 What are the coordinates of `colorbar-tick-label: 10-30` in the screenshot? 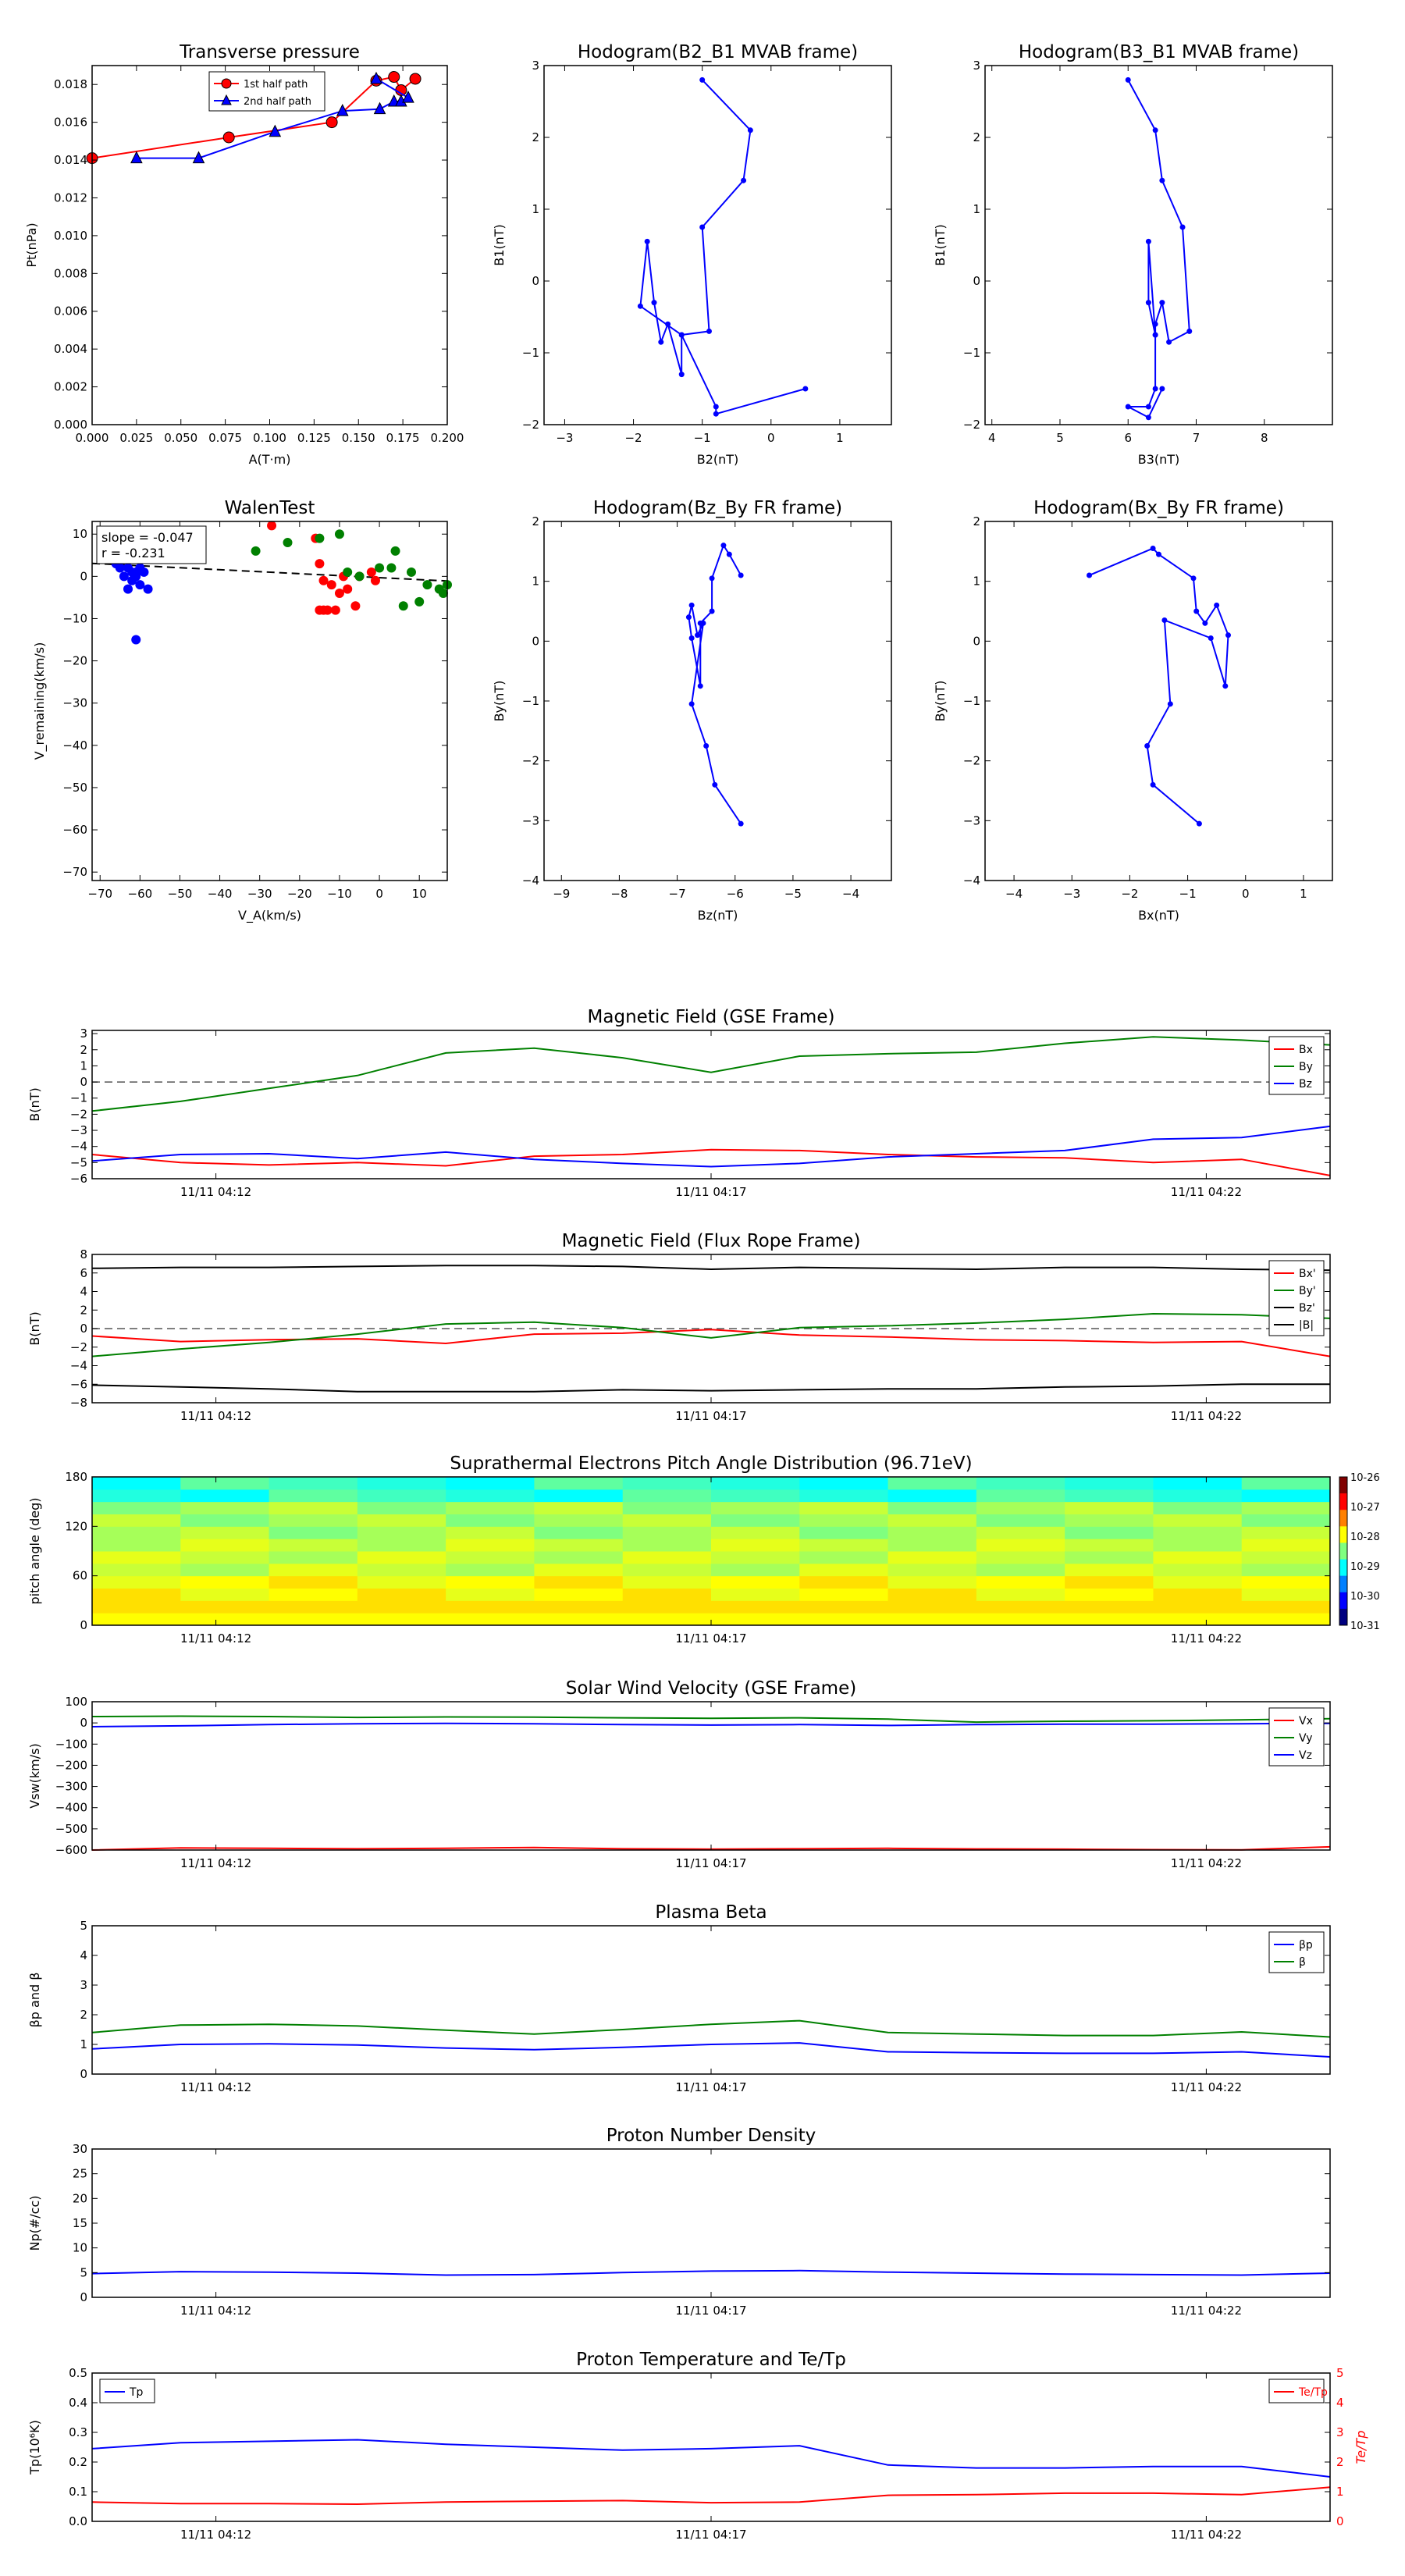 It's located at (1365, 1597).